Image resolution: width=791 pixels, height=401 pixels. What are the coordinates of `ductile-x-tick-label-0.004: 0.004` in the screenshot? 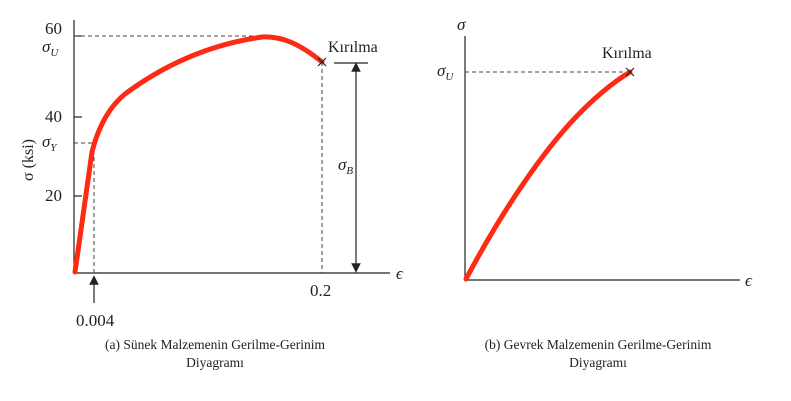 It's located at (95, 320).